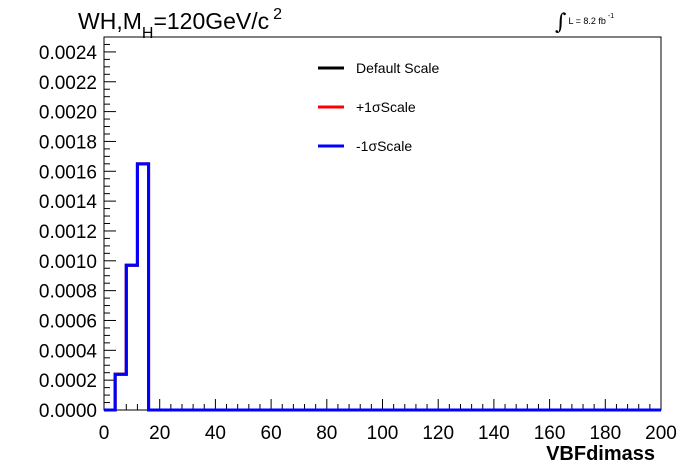 This screenshot has height=472, width=696. Describe the element at coordinates (215, 433) in the screenshot. I see `x-tick-label: 40` at that location.